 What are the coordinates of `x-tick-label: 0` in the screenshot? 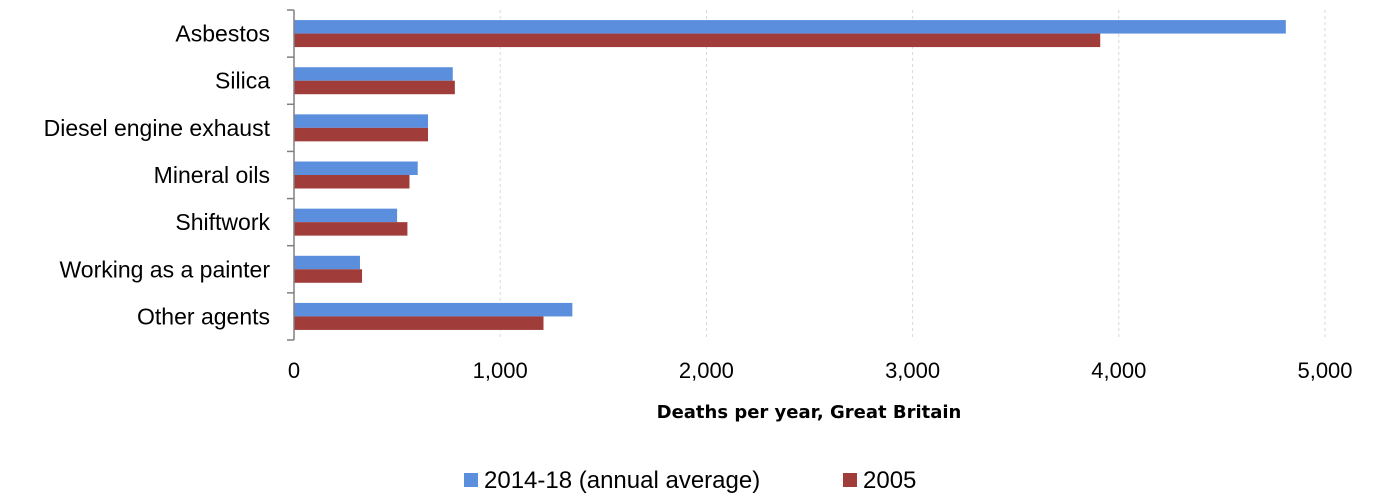 It's located at (294, 370).